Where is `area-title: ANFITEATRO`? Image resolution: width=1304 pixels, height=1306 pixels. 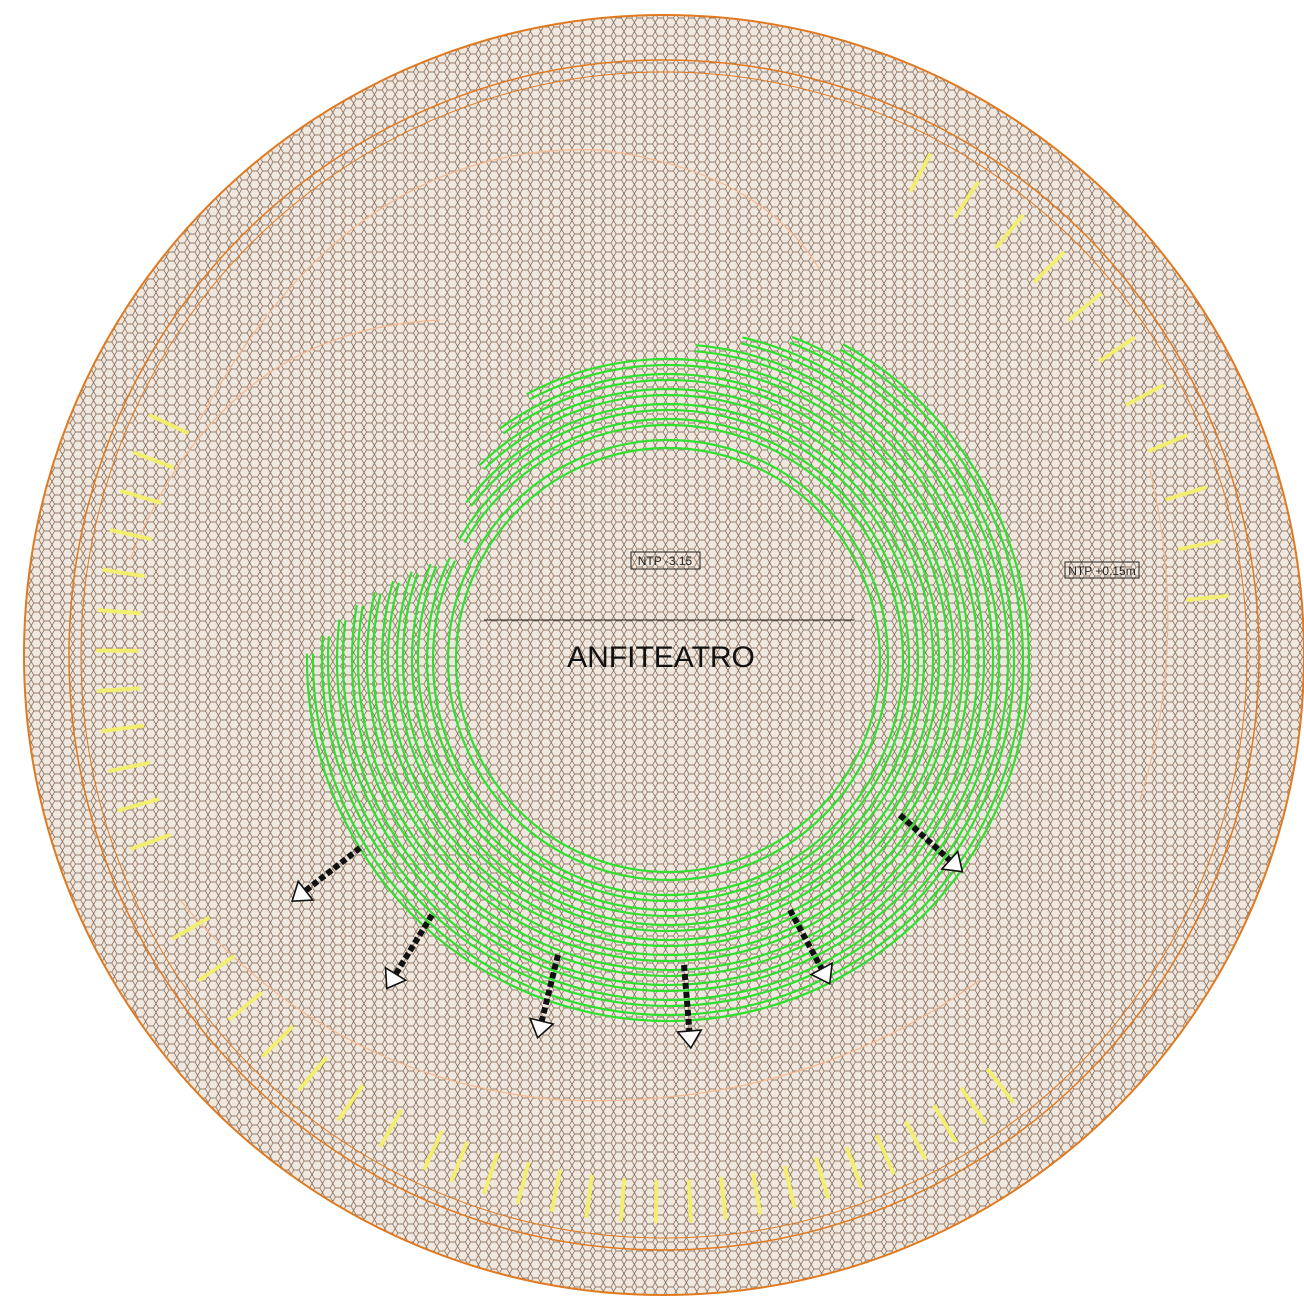
area-title: ANFITEATRO is located at coordinates (661, 657).